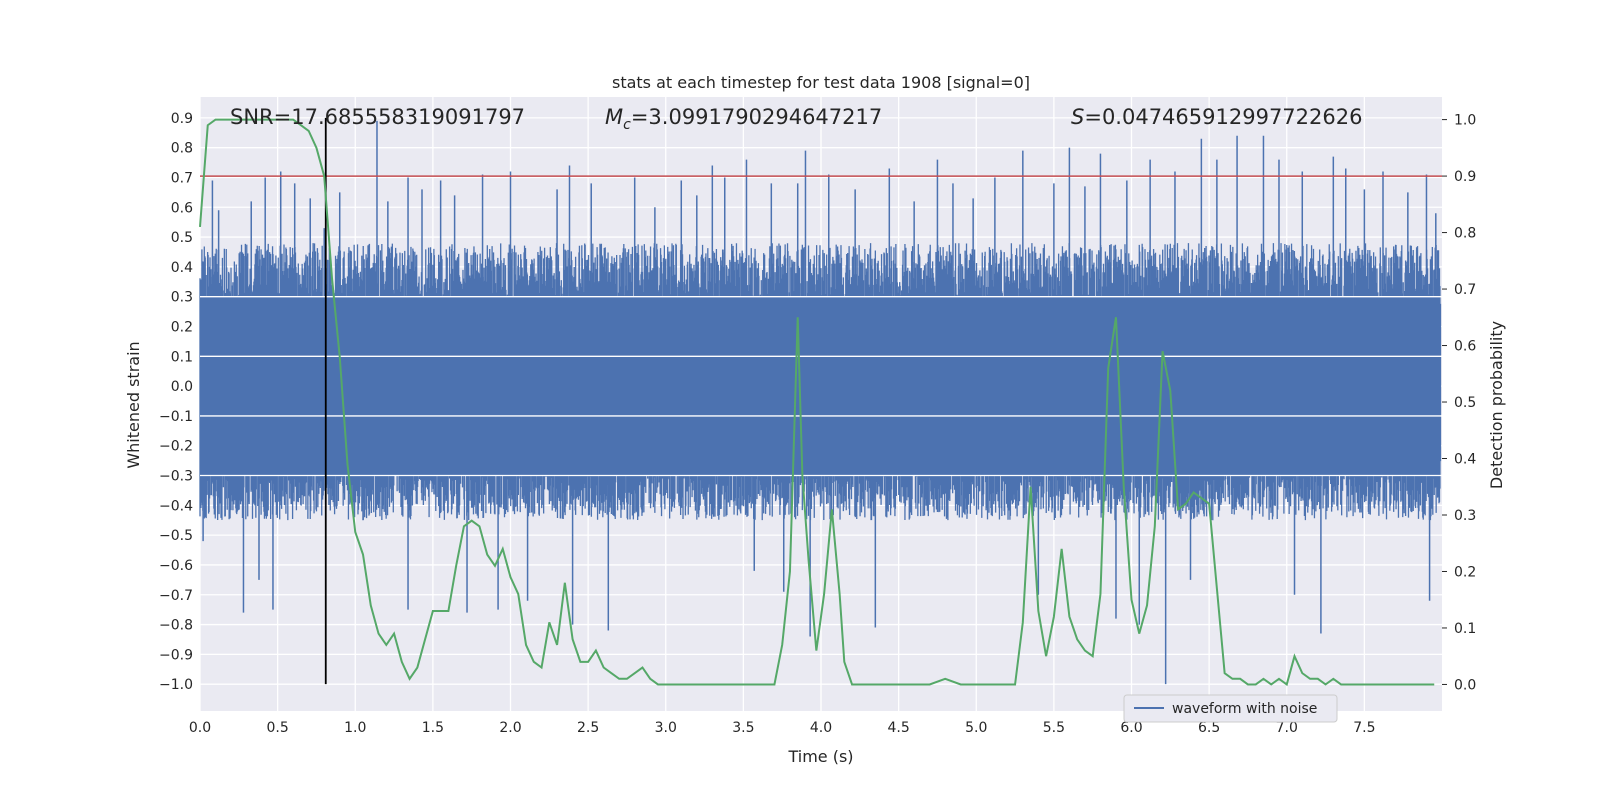 Image resolution: width=1600 pixels, height=800 pixels. Describe the element at coordinates (1465, 121) in the screenshot. I see `y2-tick-label: 1.0` at that location.